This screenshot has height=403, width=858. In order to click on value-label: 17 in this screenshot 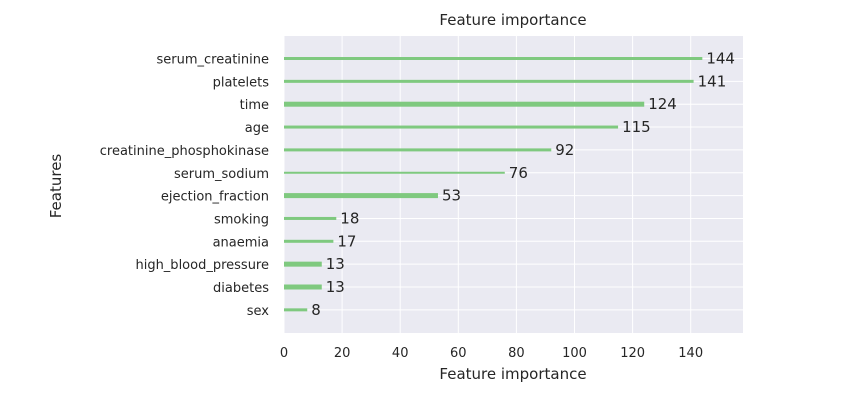, I will do `click(346, 241)`.